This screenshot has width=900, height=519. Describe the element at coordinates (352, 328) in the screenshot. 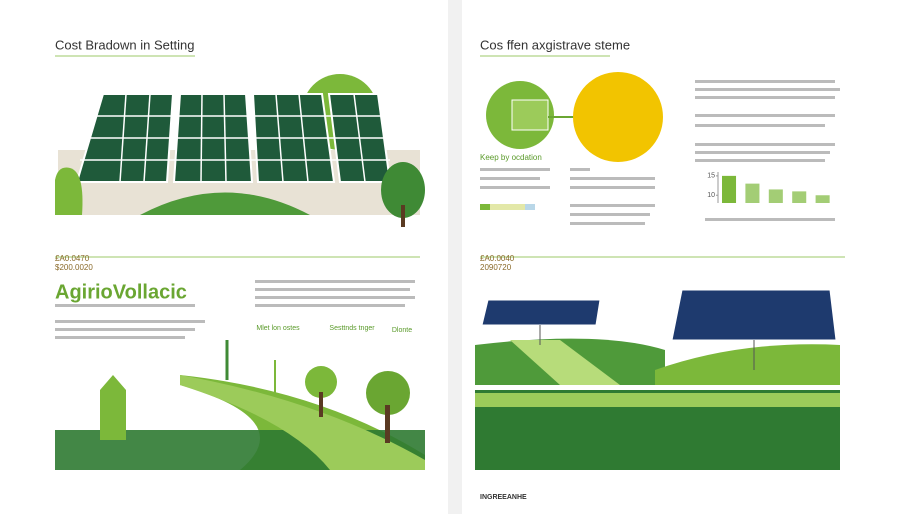

I see `label: Sesttnds tnger` at that location.